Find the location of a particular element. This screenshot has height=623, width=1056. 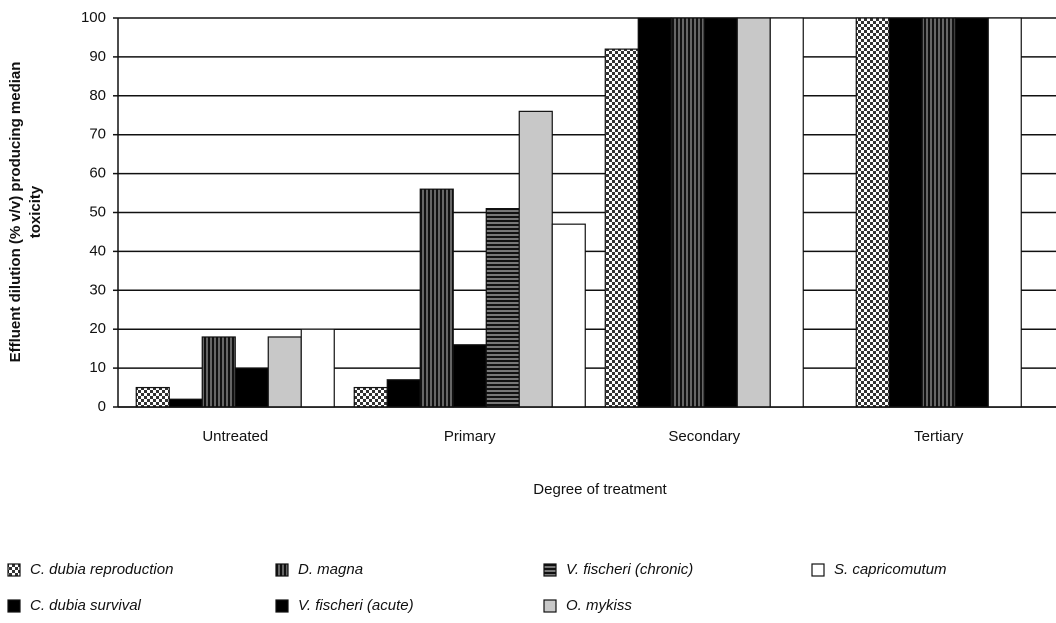

y-tick-label: 30 is located at coordinates (97, 289).